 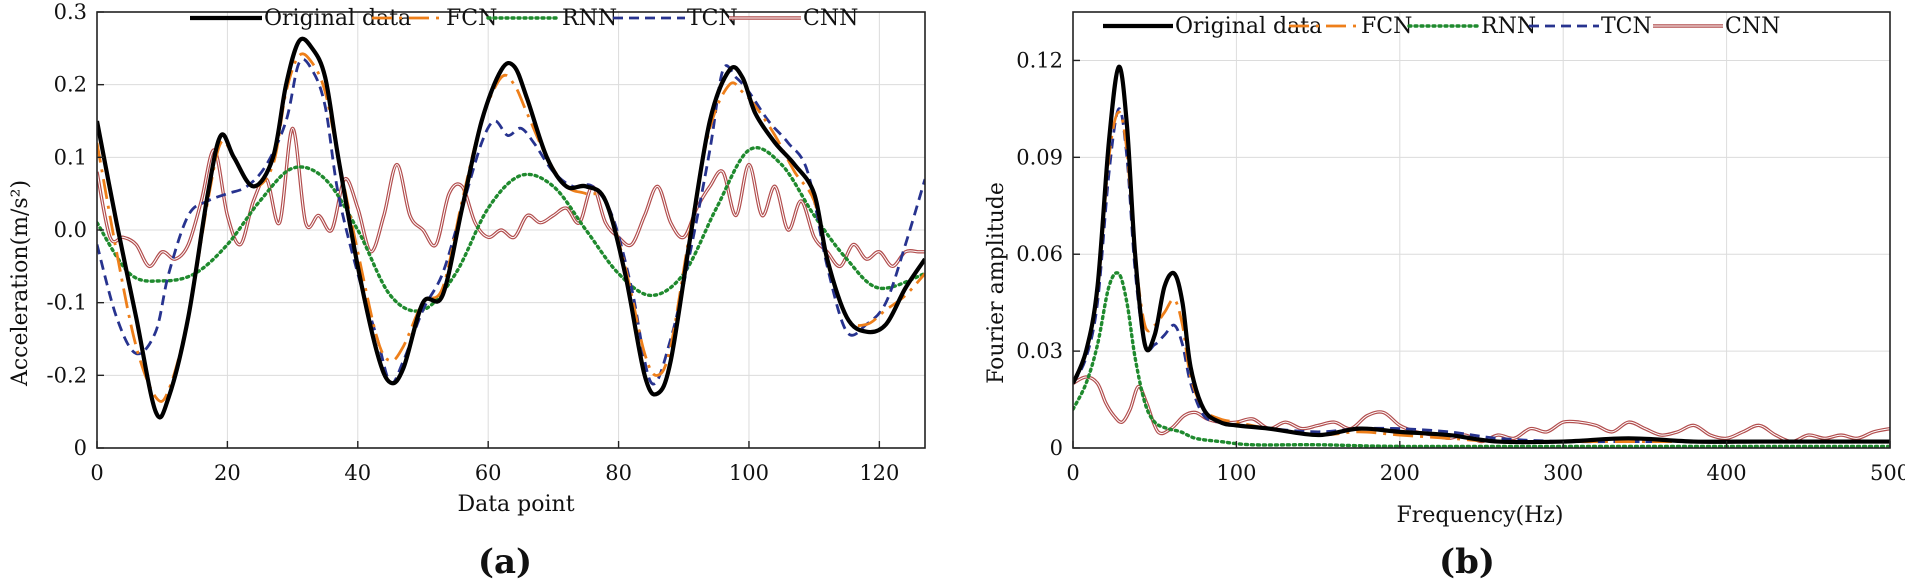 I want to click on panel-b-legend: Original data FCN RNN TCN CNN, so click(x=1441, y=26).